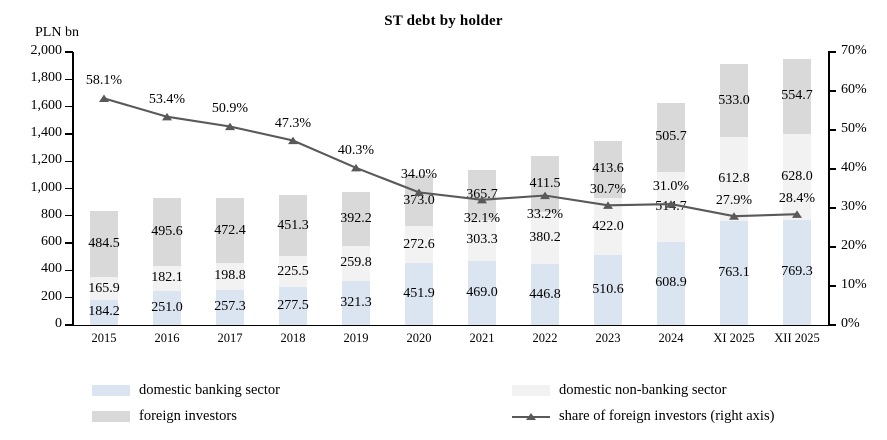 The height and width of the screenshot is (440, 887). Describe the element at coordinates (482, 218) in the screenshot. I see `line-value-label: 32.1%` at that location.